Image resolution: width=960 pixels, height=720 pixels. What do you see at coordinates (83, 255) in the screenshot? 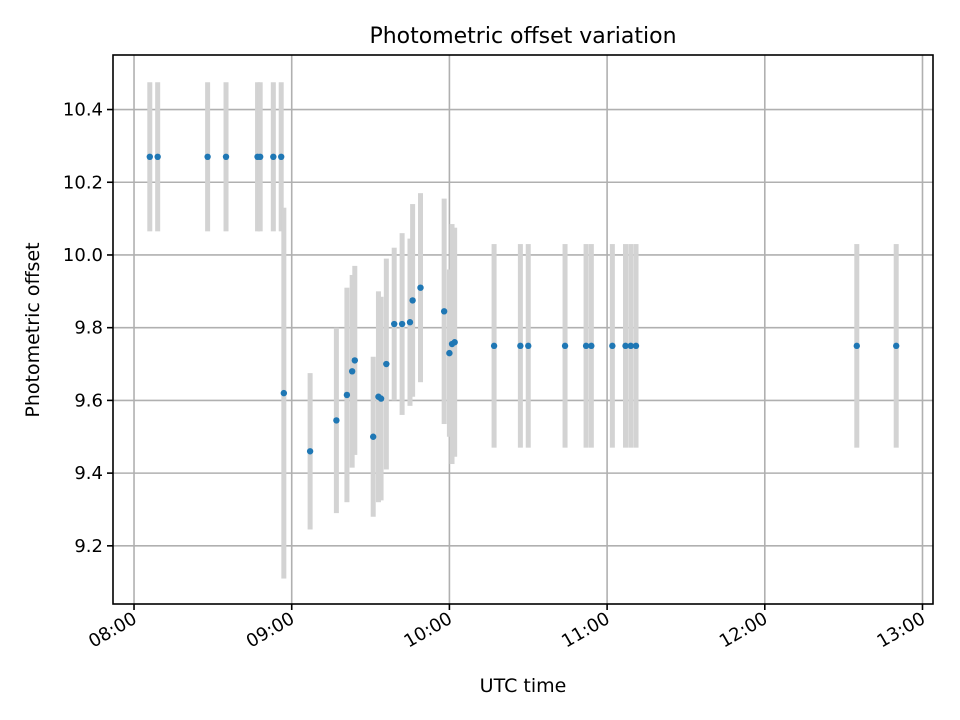
I see `y-tick-label: 10.0` at bounding box center [83, 255].